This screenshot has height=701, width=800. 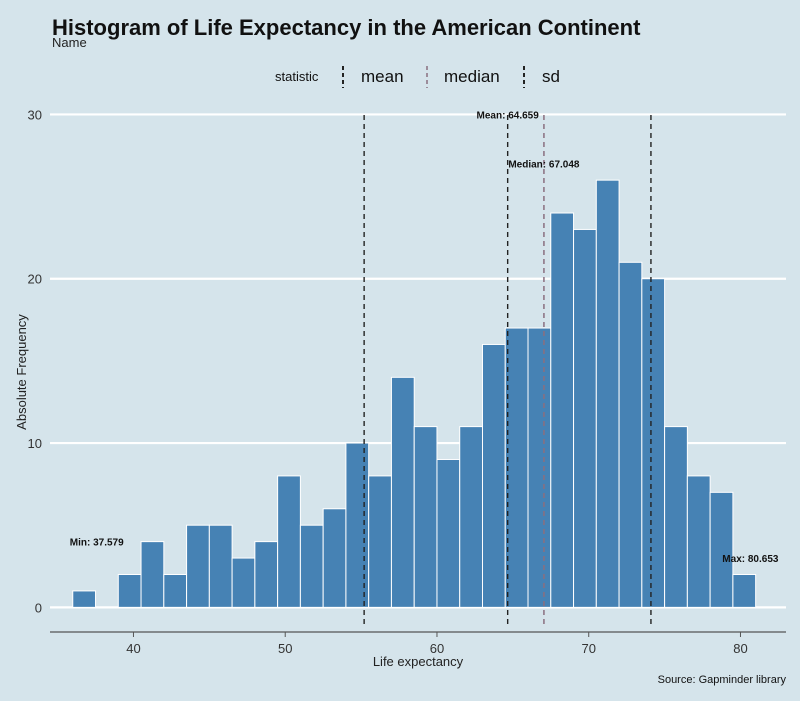 I want to click on x-tick-label-50: 50, so click(x=285, y=648).